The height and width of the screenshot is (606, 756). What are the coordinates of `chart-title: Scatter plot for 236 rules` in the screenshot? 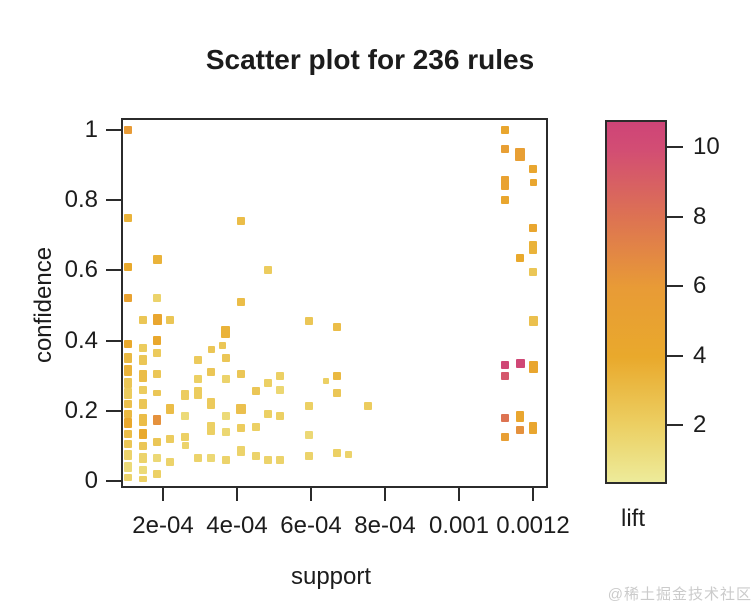 It's located at (370, 59).